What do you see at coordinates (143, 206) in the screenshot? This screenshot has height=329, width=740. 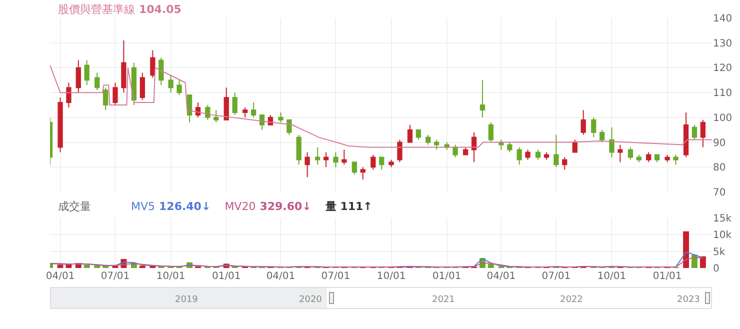 I see `text: MV5` at bounding box center [143, 206].